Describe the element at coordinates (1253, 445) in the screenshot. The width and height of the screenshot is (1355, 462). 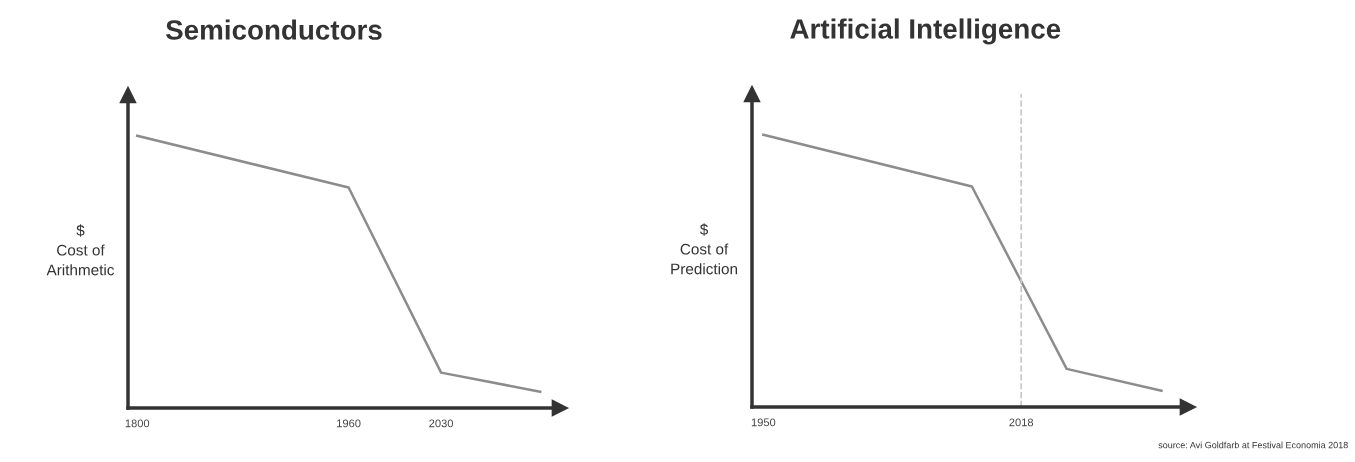
I see `source-note: source: Avi Goldfarb at Festival Economia 2018` at that location.